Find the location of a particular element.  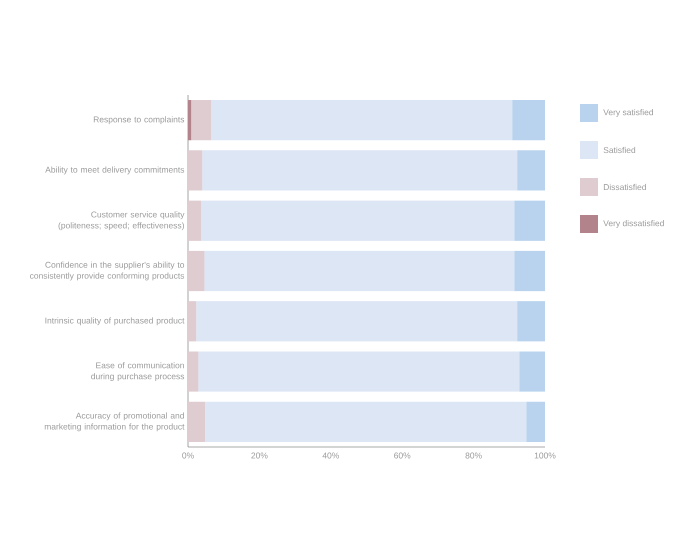

legend-label: Very dissatisfied is located at coordinates (633, 224).